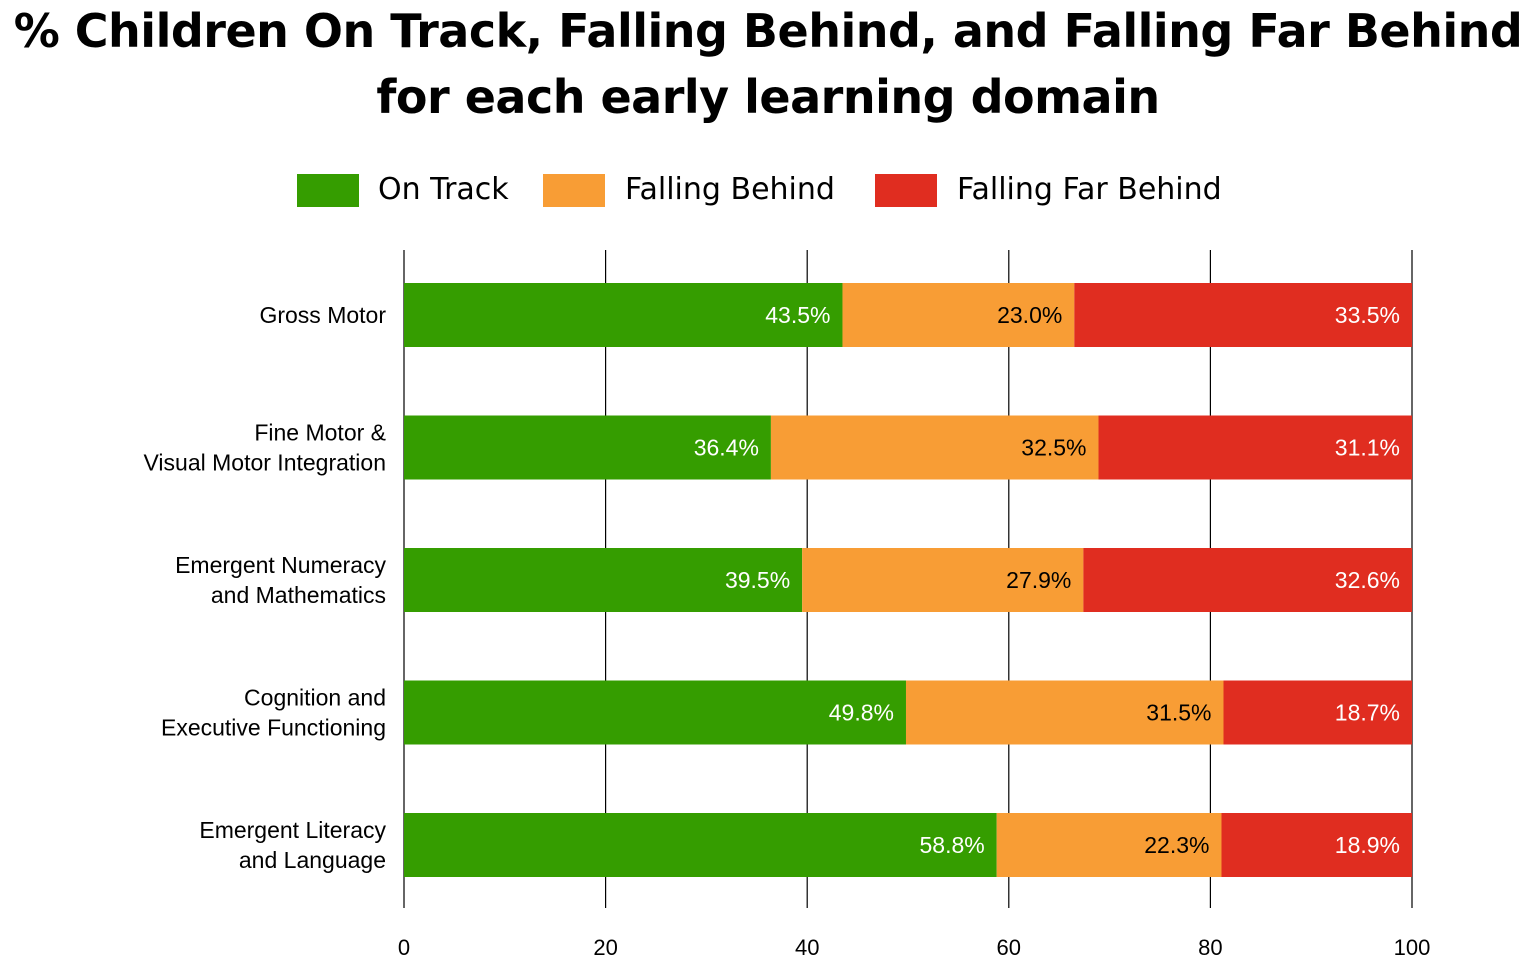  What do you see at coordinates (807, 946) in the screenshot?
I see `x-tick-label-2: 40` at bounding box center [807, 946].